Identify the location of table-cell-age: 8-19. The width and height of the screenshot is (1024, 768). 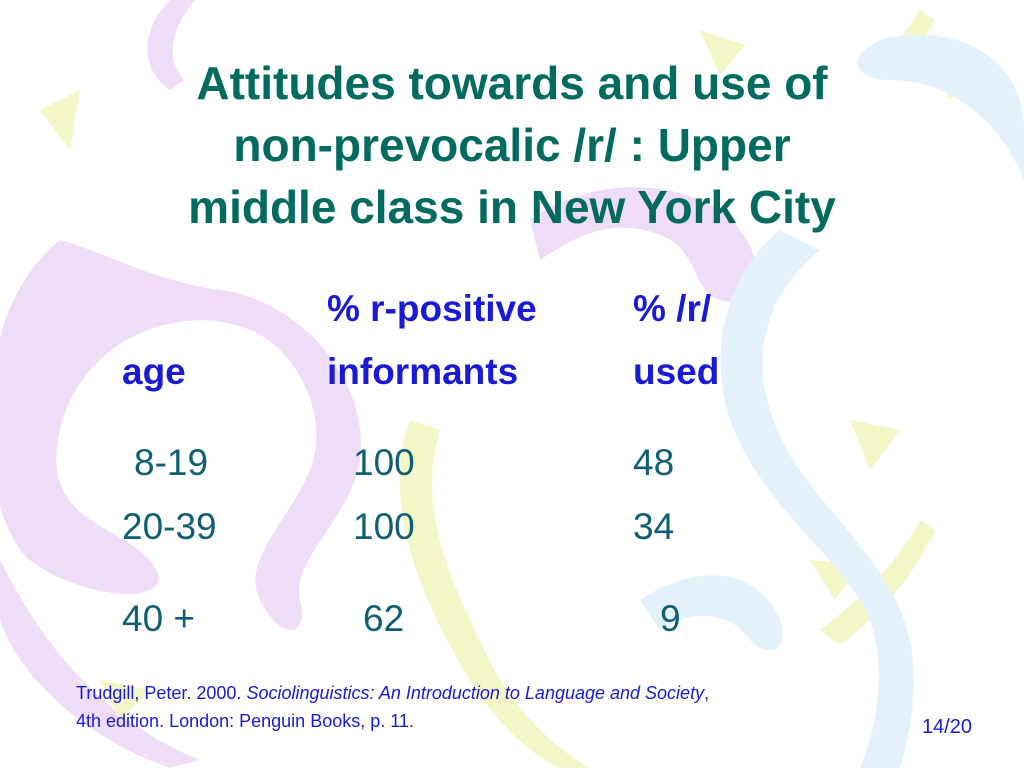
(171, 462).